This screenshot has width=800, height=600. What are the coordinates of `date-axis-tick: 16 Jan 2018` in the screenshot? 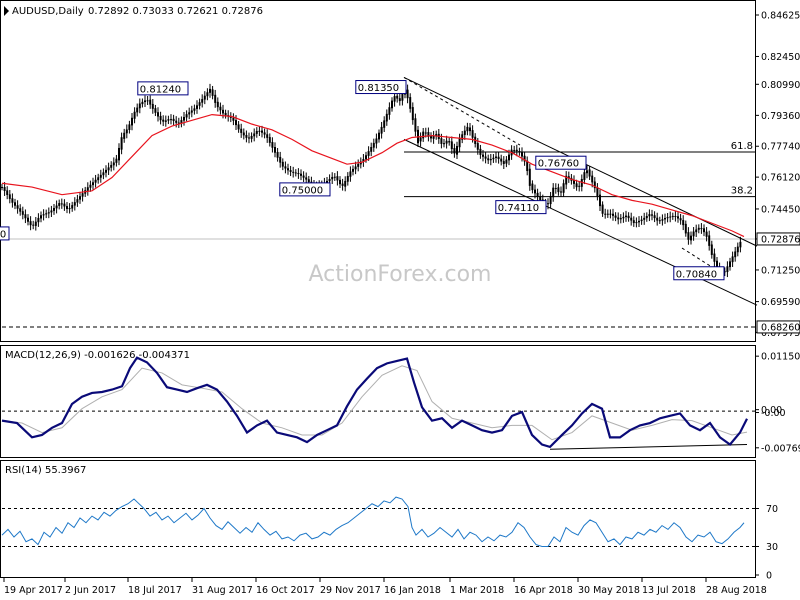 It's located at (412, 587).